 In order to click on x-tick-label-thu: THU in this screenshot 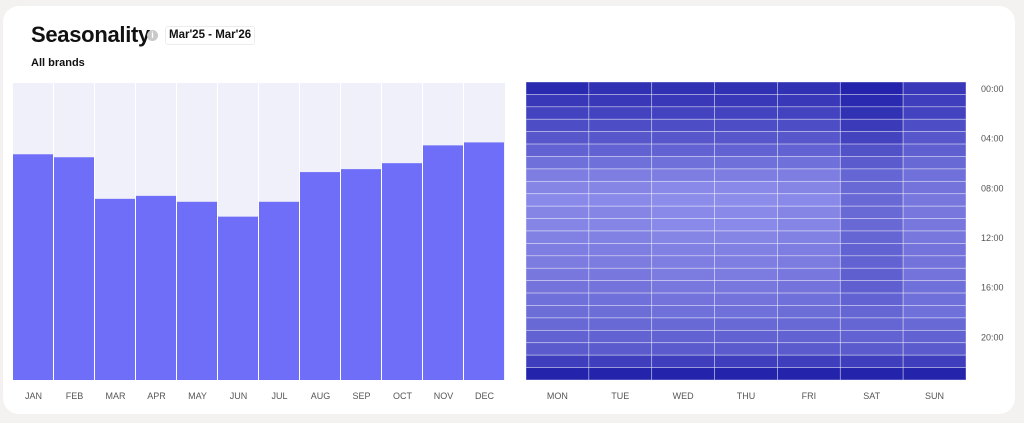, I will do `click(746, 396)`.